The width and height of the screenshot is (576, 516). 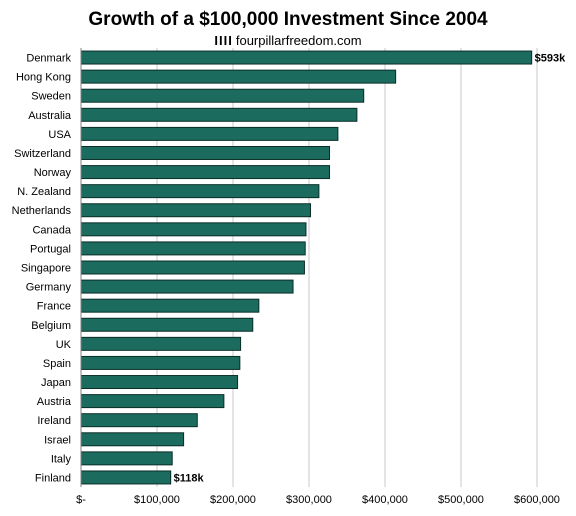 What do you see at coordinates (51, 230) in the screenshot?
I see `category-label: Canada` at bounding box center [51, 230].